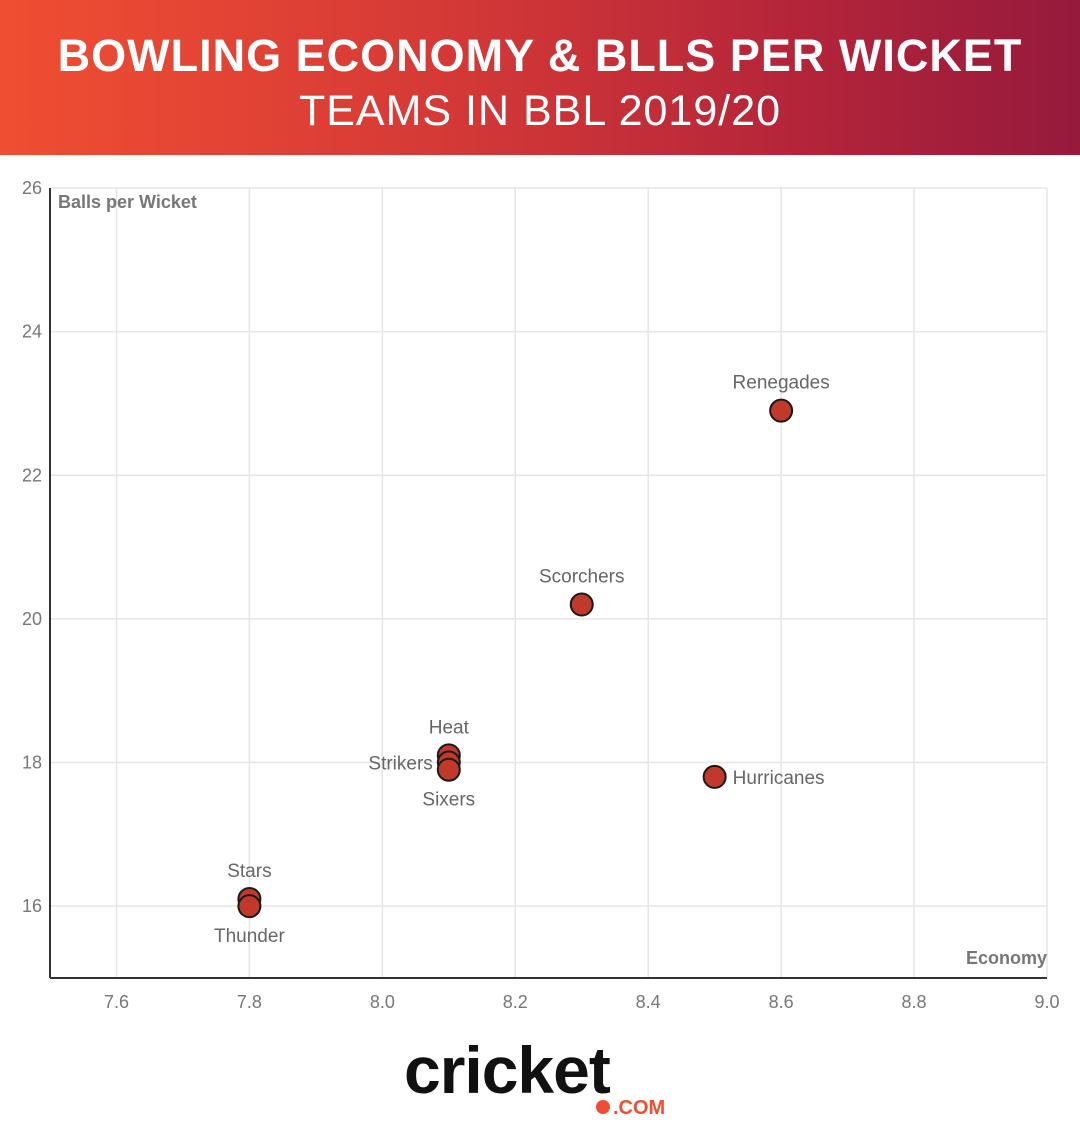 This screenshot has width=1080, height=1136. I want to click on chart-subtitle: TEAMS IN BBL 2019/20, so click(540, 111).